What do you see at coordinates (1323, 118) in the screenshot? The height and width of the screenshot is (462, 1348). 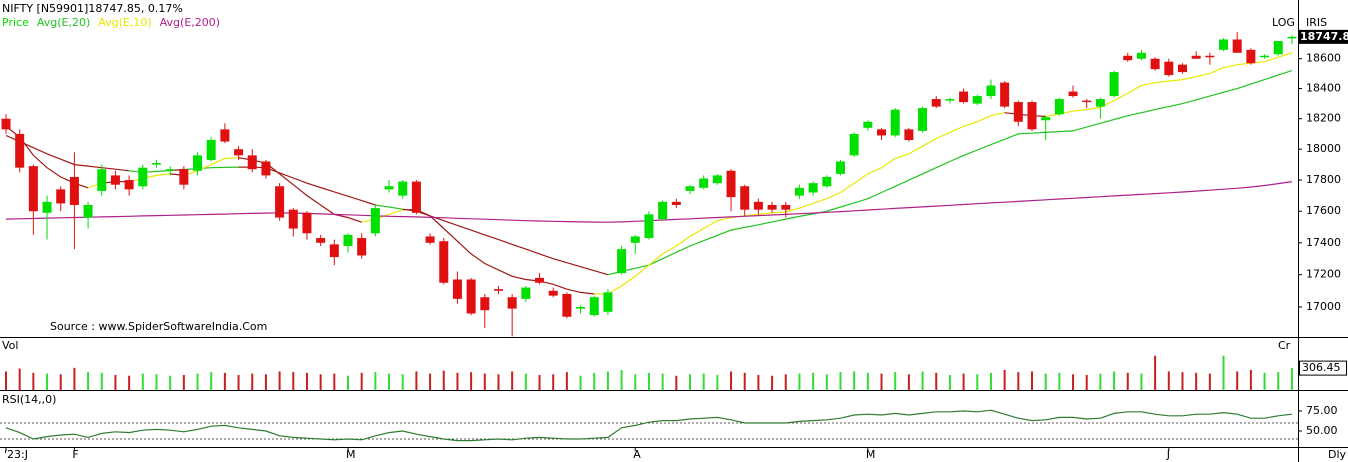 I see `y-tick-label: 18200` at bounding box center [1323, 118].